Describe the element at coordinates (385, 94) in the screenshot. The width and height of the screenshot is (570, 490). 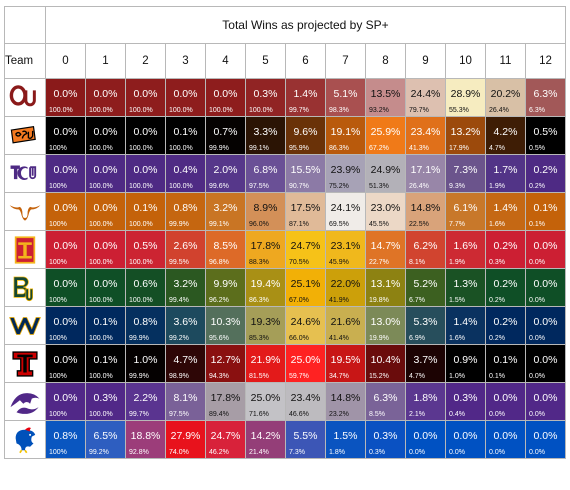
I see `win-probability-label: 13.5%` at that location.